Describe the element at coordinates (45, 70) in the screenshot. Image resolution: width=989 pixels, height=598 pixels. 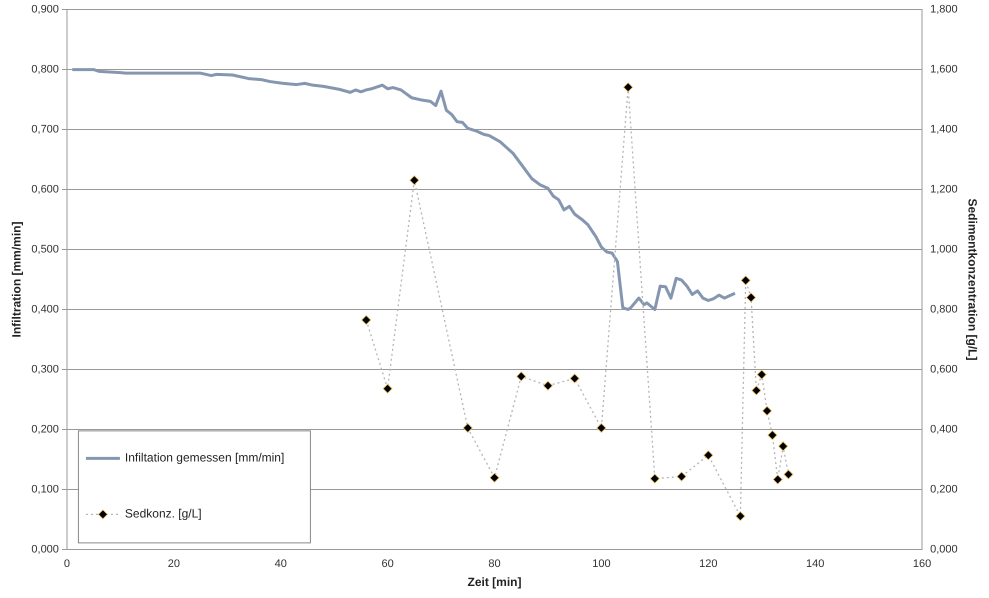
I see `y-tick-label: 0,800` at that location.